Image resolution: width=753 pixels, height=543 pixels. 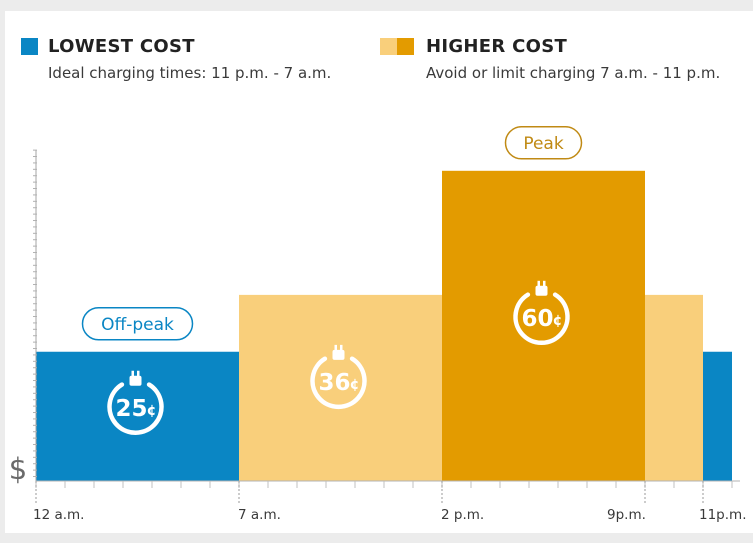 I want to click on x-tick-label: 9p.m., so click(x=626, y=515).